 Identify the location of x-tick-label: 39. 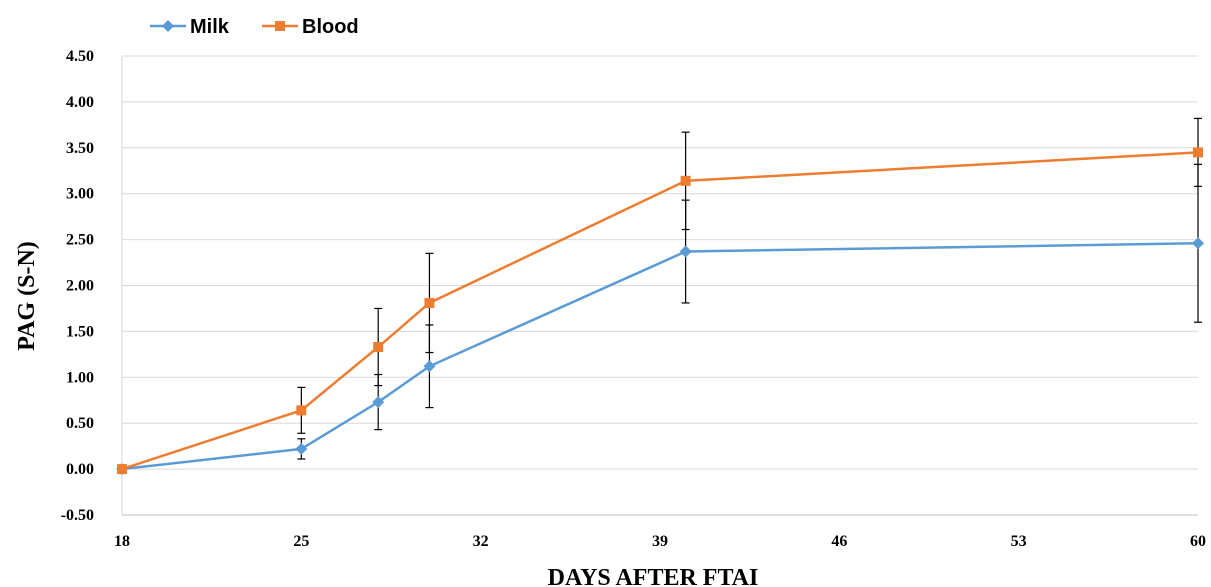
(660, 541).